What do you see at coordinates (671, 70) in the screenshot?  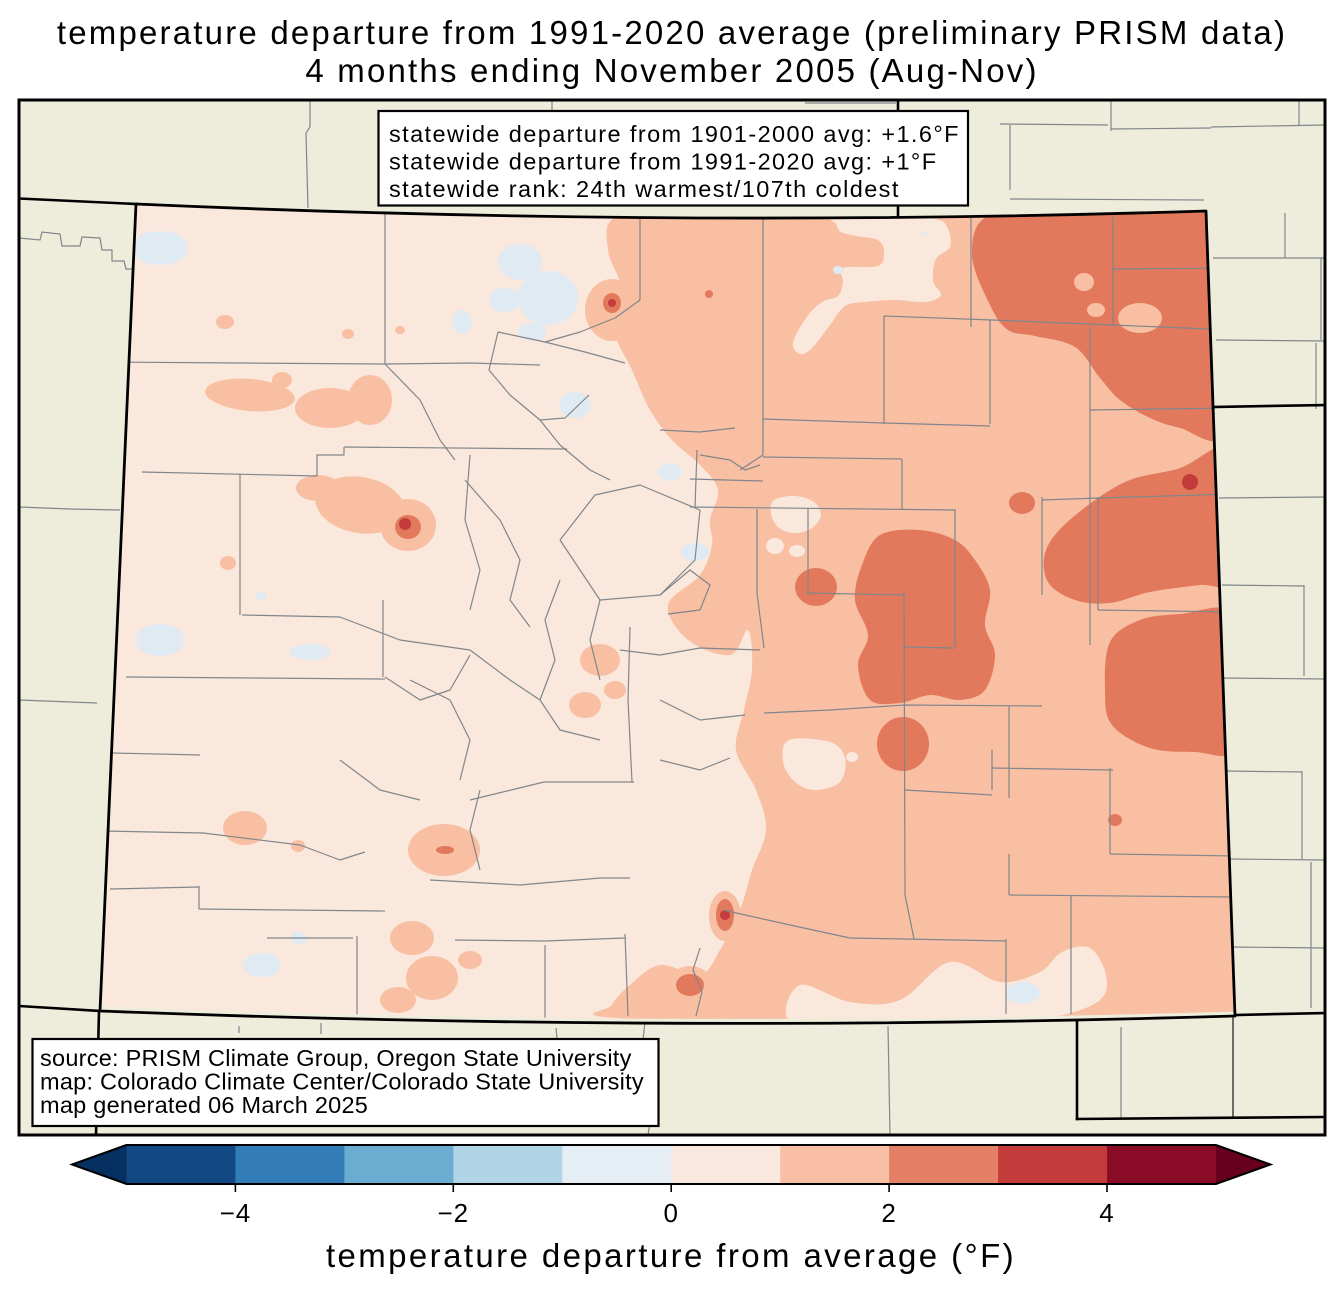 I see `svg-text:4 months ending November 2005: 4 months ending November 2005 (Aug-Nov)` at bounding box center [671, 70].